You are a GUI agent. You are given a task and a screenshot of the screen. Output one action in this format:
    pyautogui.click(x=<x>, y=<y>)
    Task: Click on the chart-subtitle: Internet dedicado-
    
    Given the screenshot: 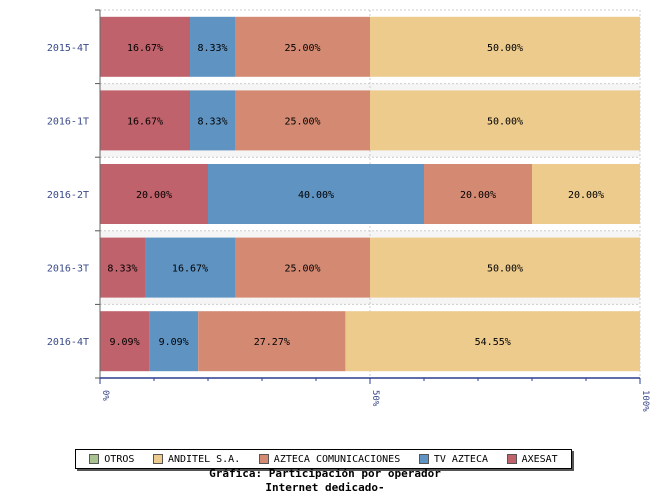 What is the action you would take?
    pyautogui.click(x=325, y=487)
    